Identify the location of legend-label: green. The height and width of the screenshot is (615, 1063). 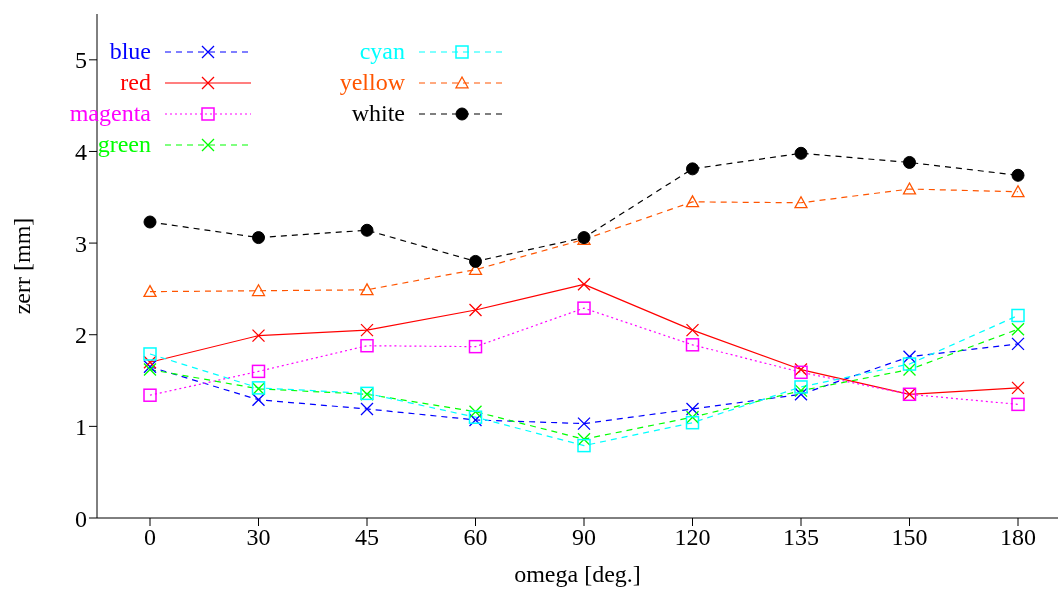
(124, 144).